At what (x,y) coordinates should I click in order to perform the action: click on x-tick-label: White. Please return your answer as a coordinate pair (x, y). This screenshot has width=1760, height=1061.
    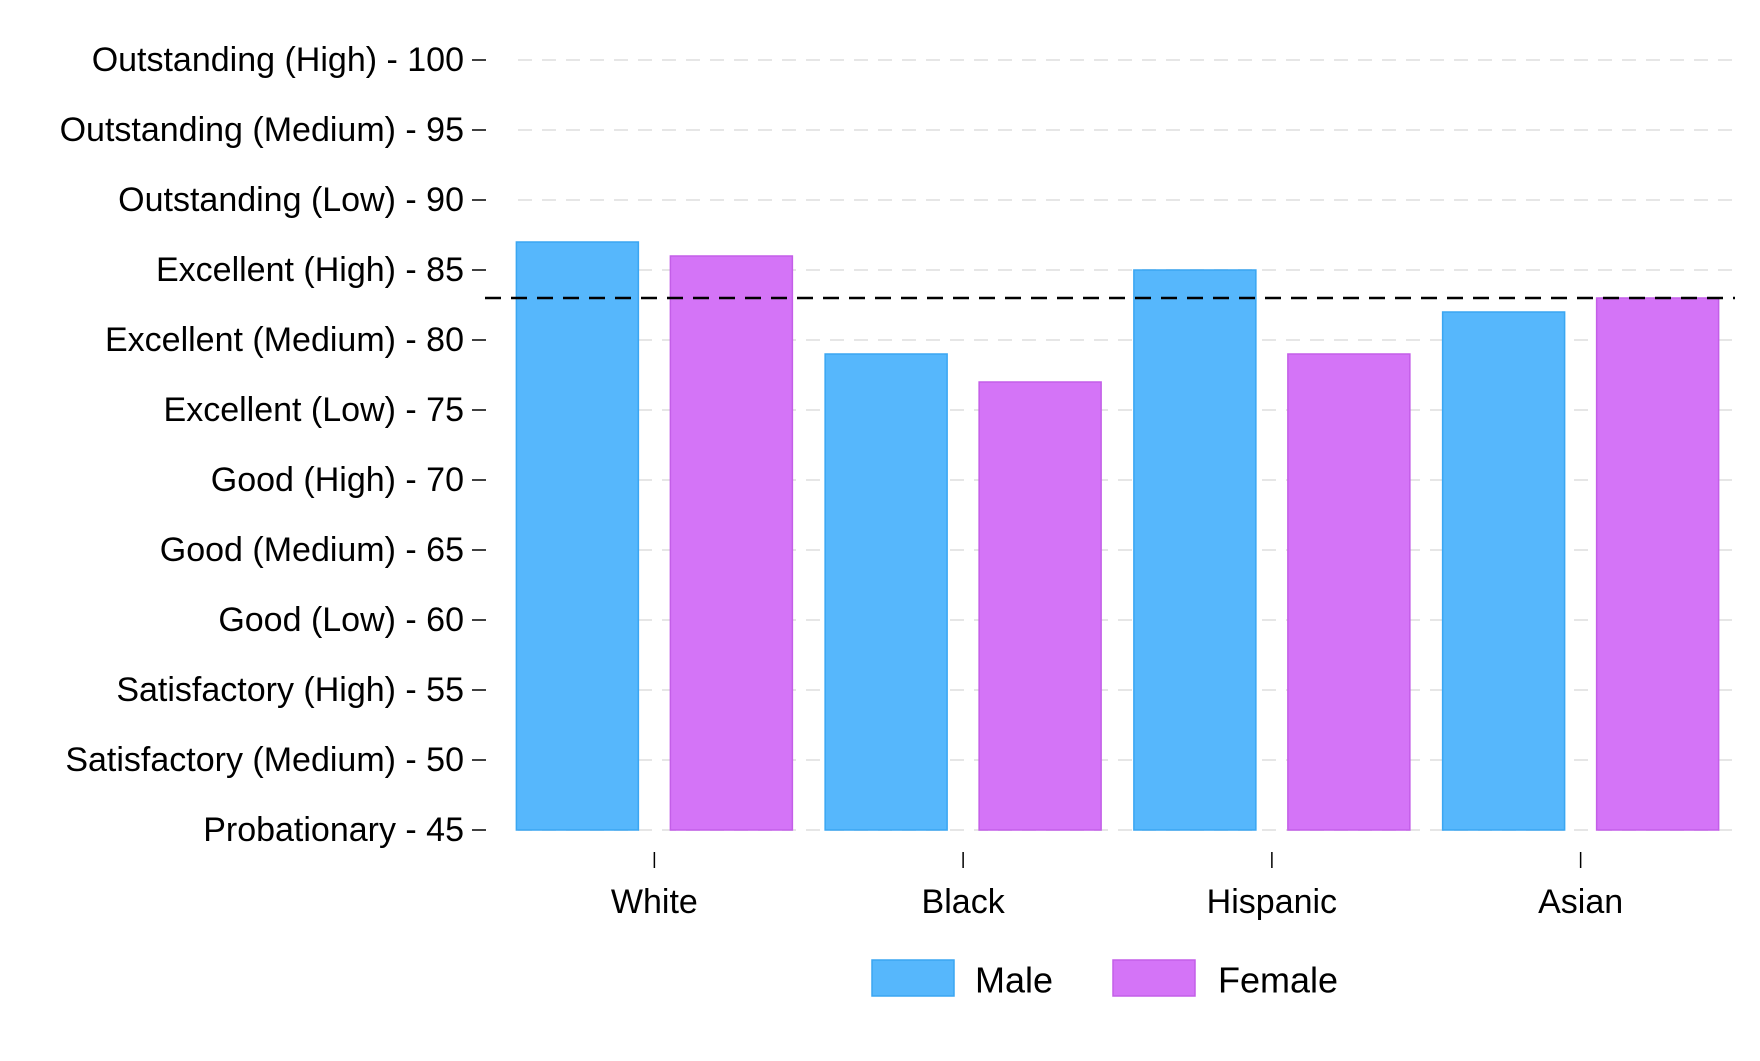
    Looking at the image, I should click on (654, 902).